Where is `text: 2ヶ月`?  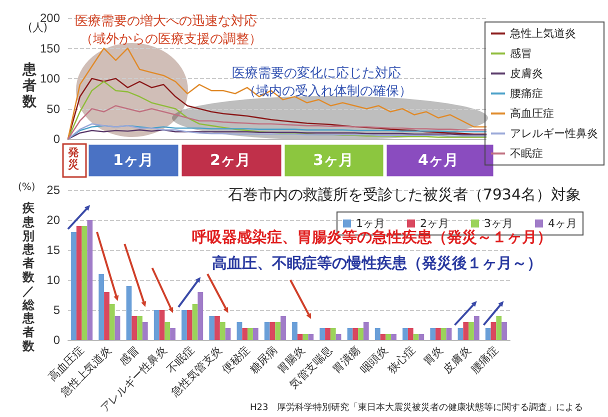 text: 2ヶ月 is located at coordinates (230, 160).